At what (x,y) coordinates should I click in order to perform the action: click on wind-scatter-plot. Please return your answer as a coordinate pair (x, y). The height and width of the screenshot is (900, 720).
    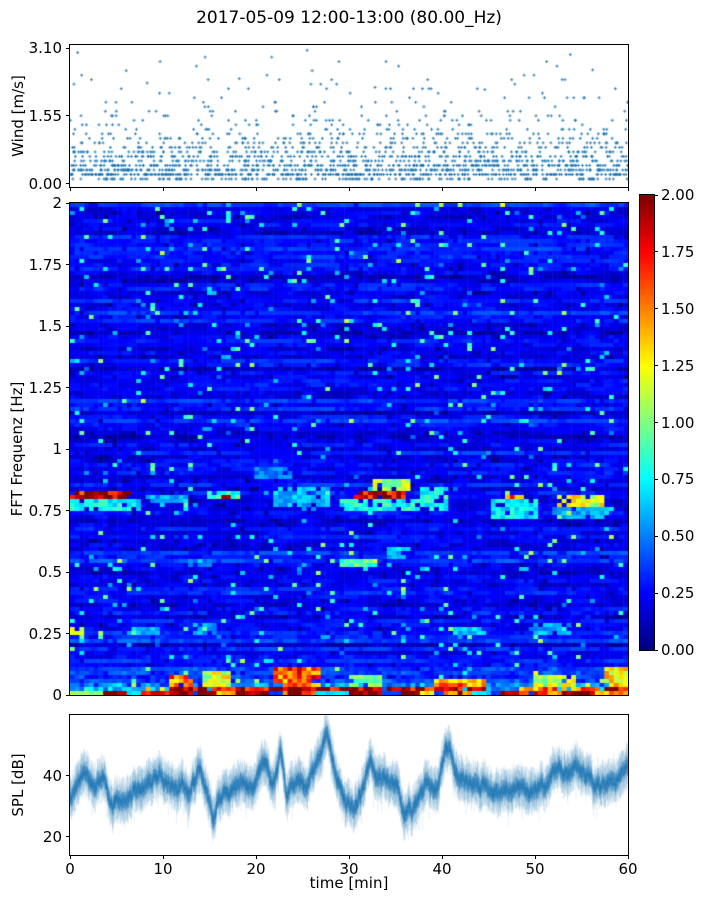
    Looking at the image, I should click on (349, 116).